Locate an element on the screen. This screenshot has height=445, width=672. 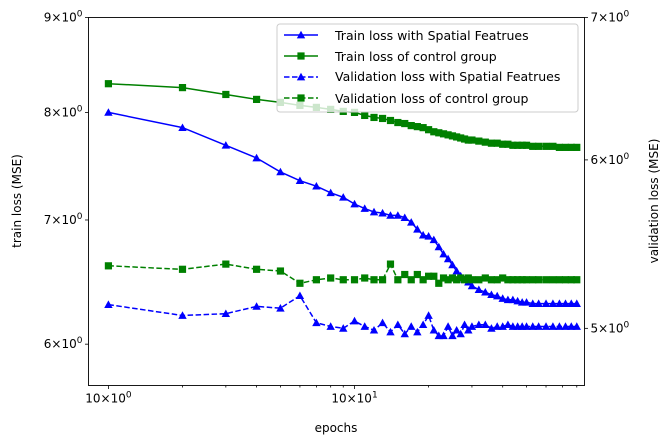
legend-marker is located at coordinates (301, 56).